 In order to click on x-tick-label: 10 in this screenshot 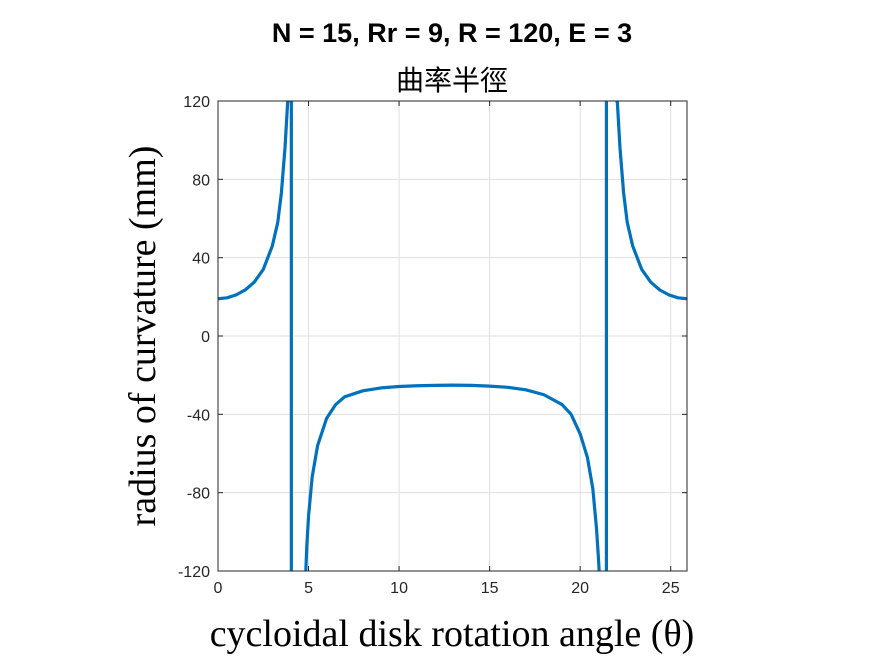, I will do `click(399, 588)`.